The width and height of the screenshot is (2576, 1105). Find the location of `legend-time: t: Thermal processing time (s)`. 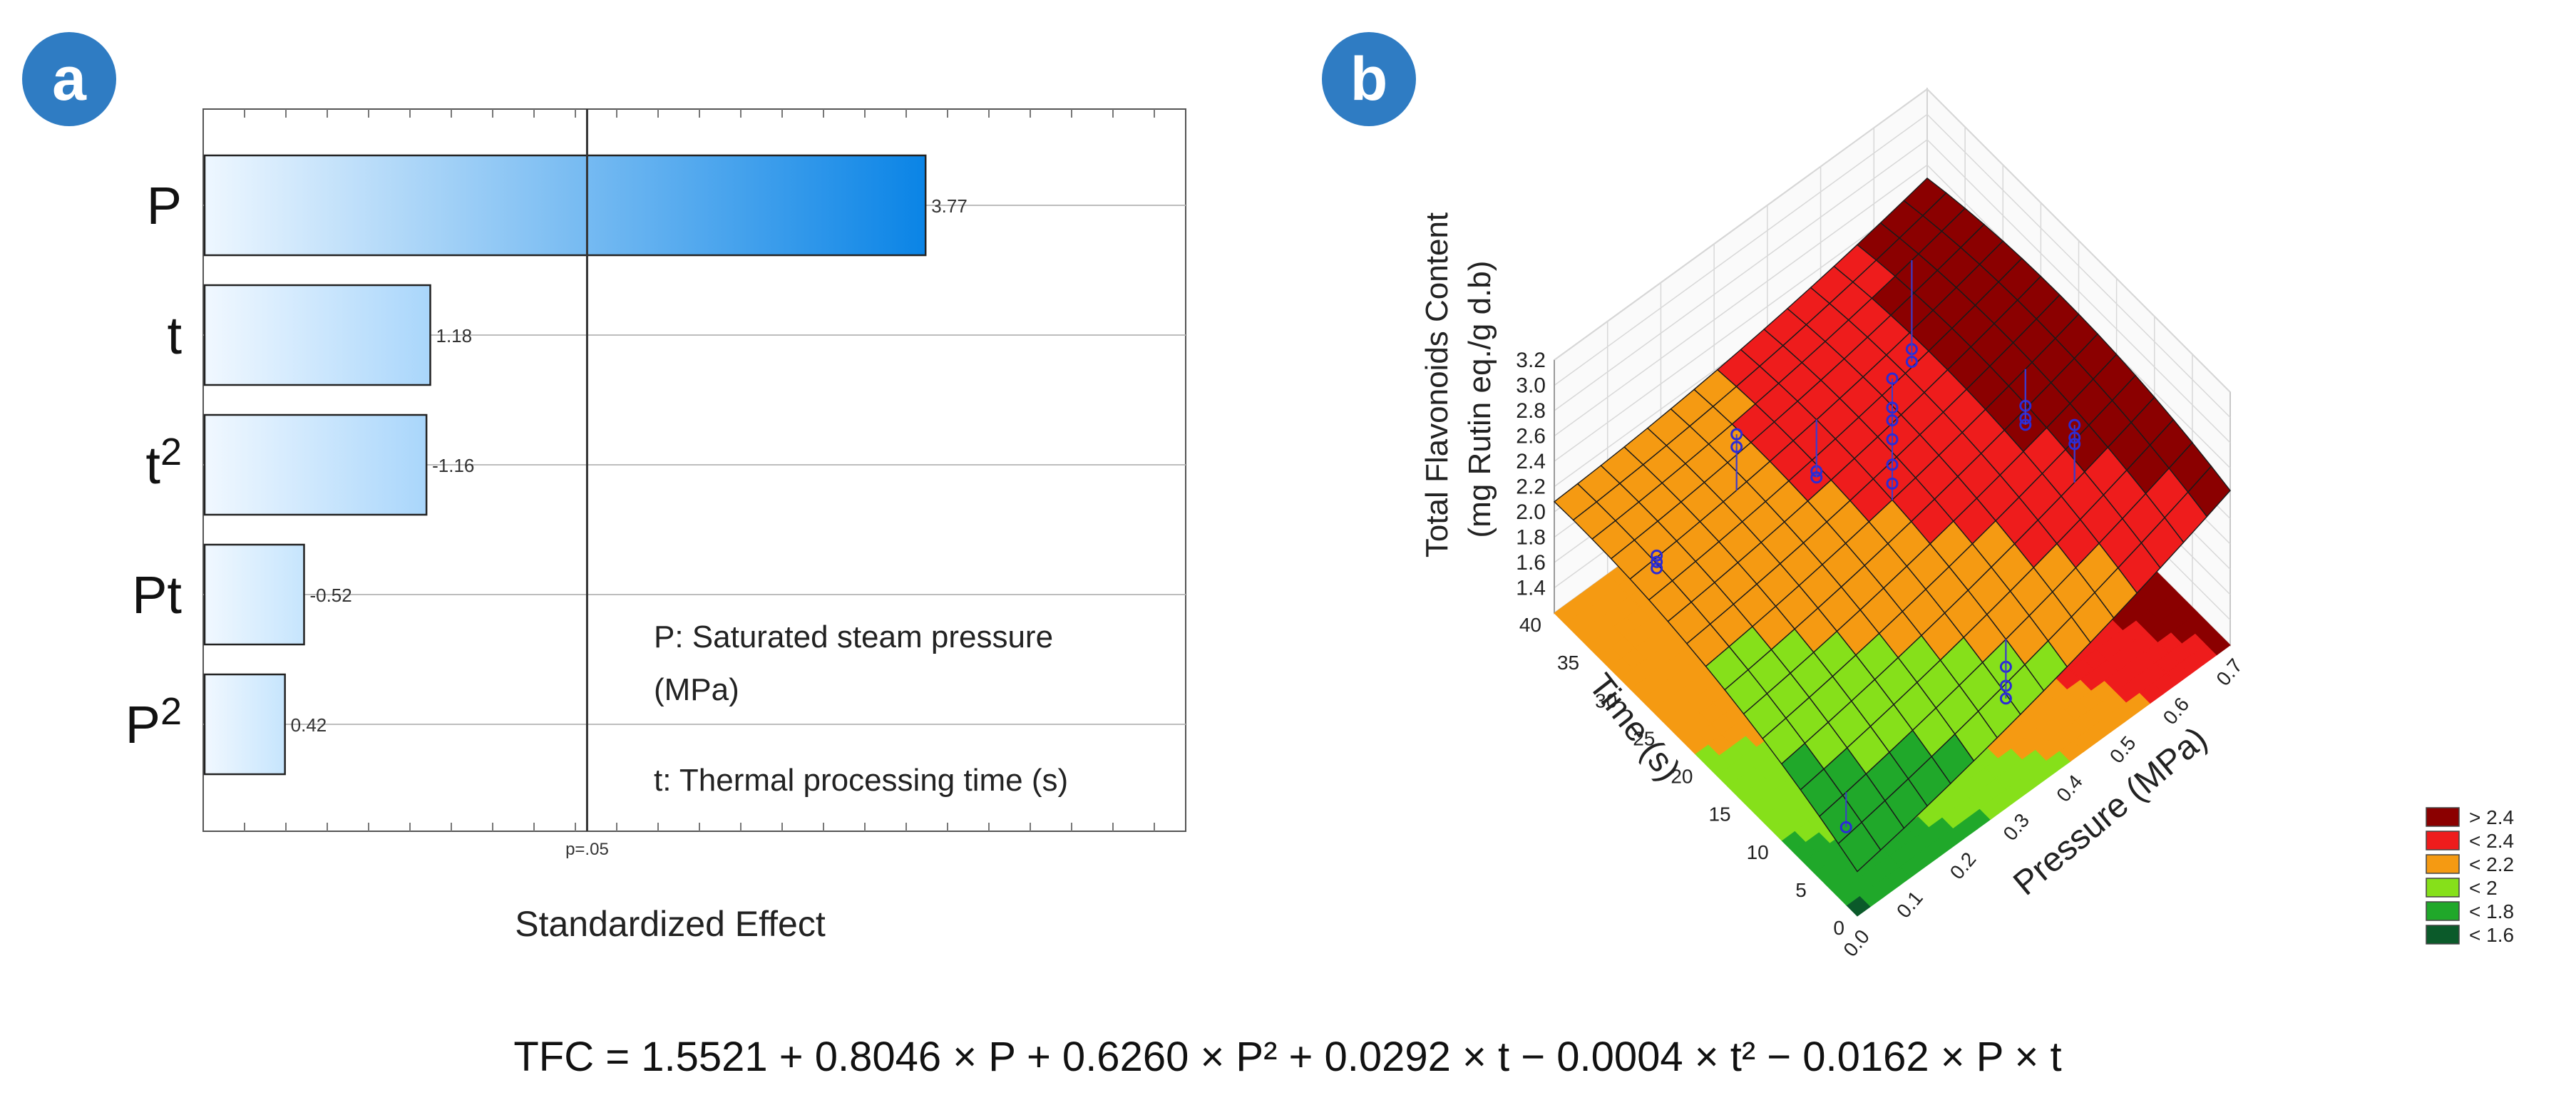

legend-time: t: Thermal processing time (s) is located at coordinates (861, 780).